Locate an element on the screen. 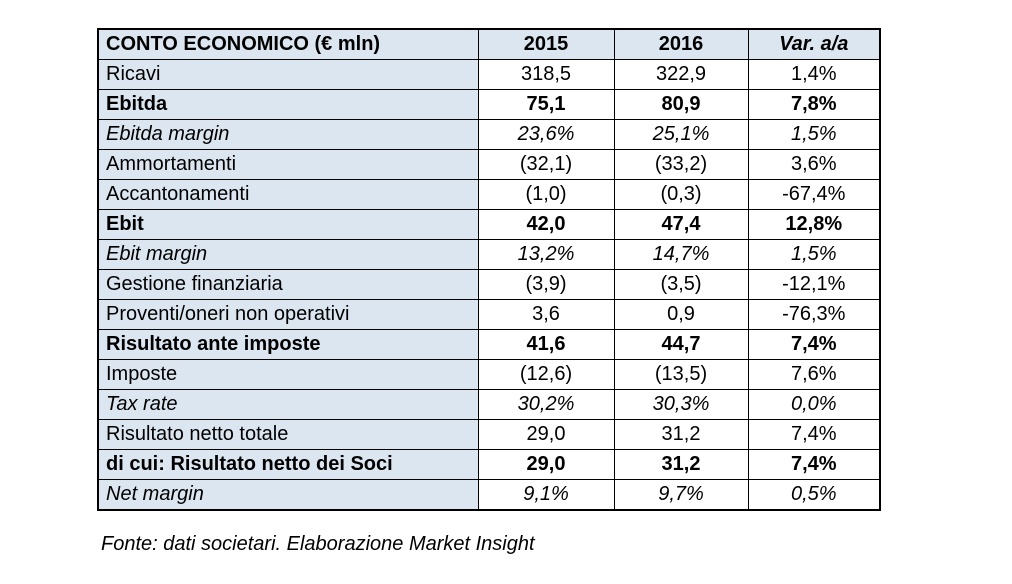 The image size is (1012, 584). value-2015: 3,6 is located at coordinates (546, 314).